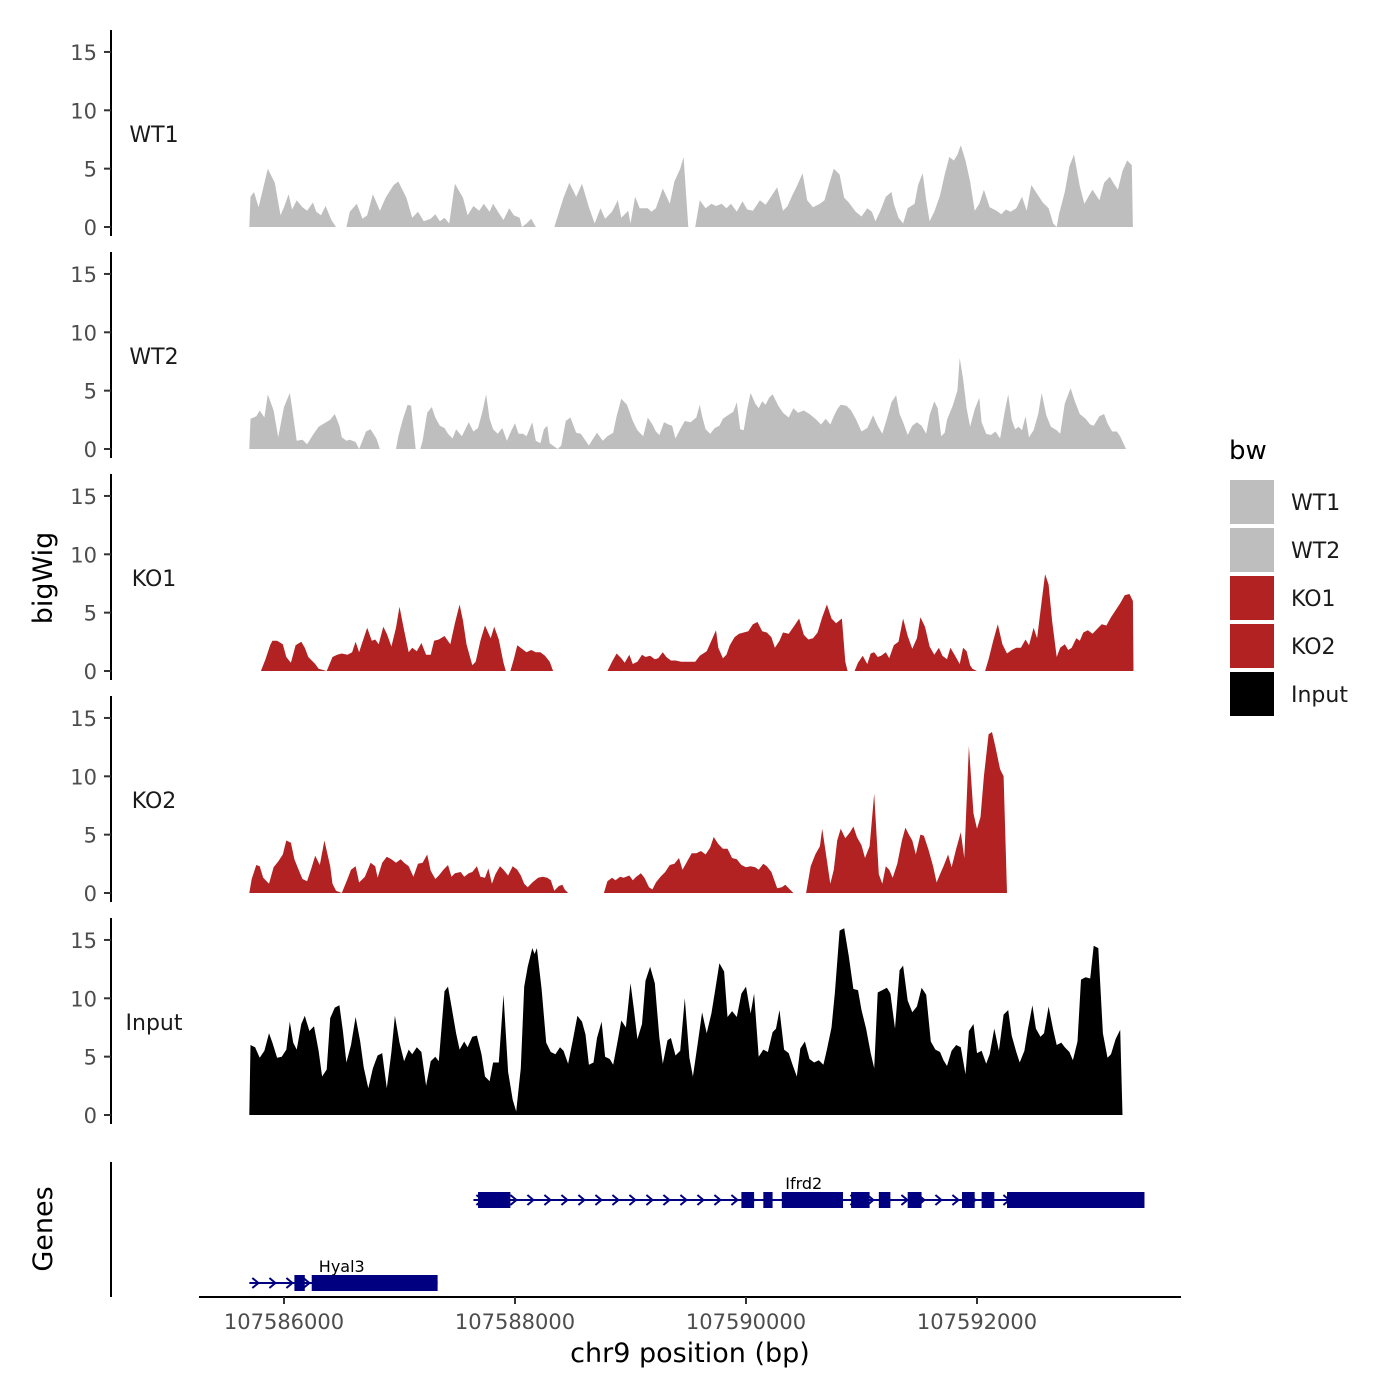 The image size is (1400, 1400). I want to click on legend-label-input: Input, so click(1319, 695).